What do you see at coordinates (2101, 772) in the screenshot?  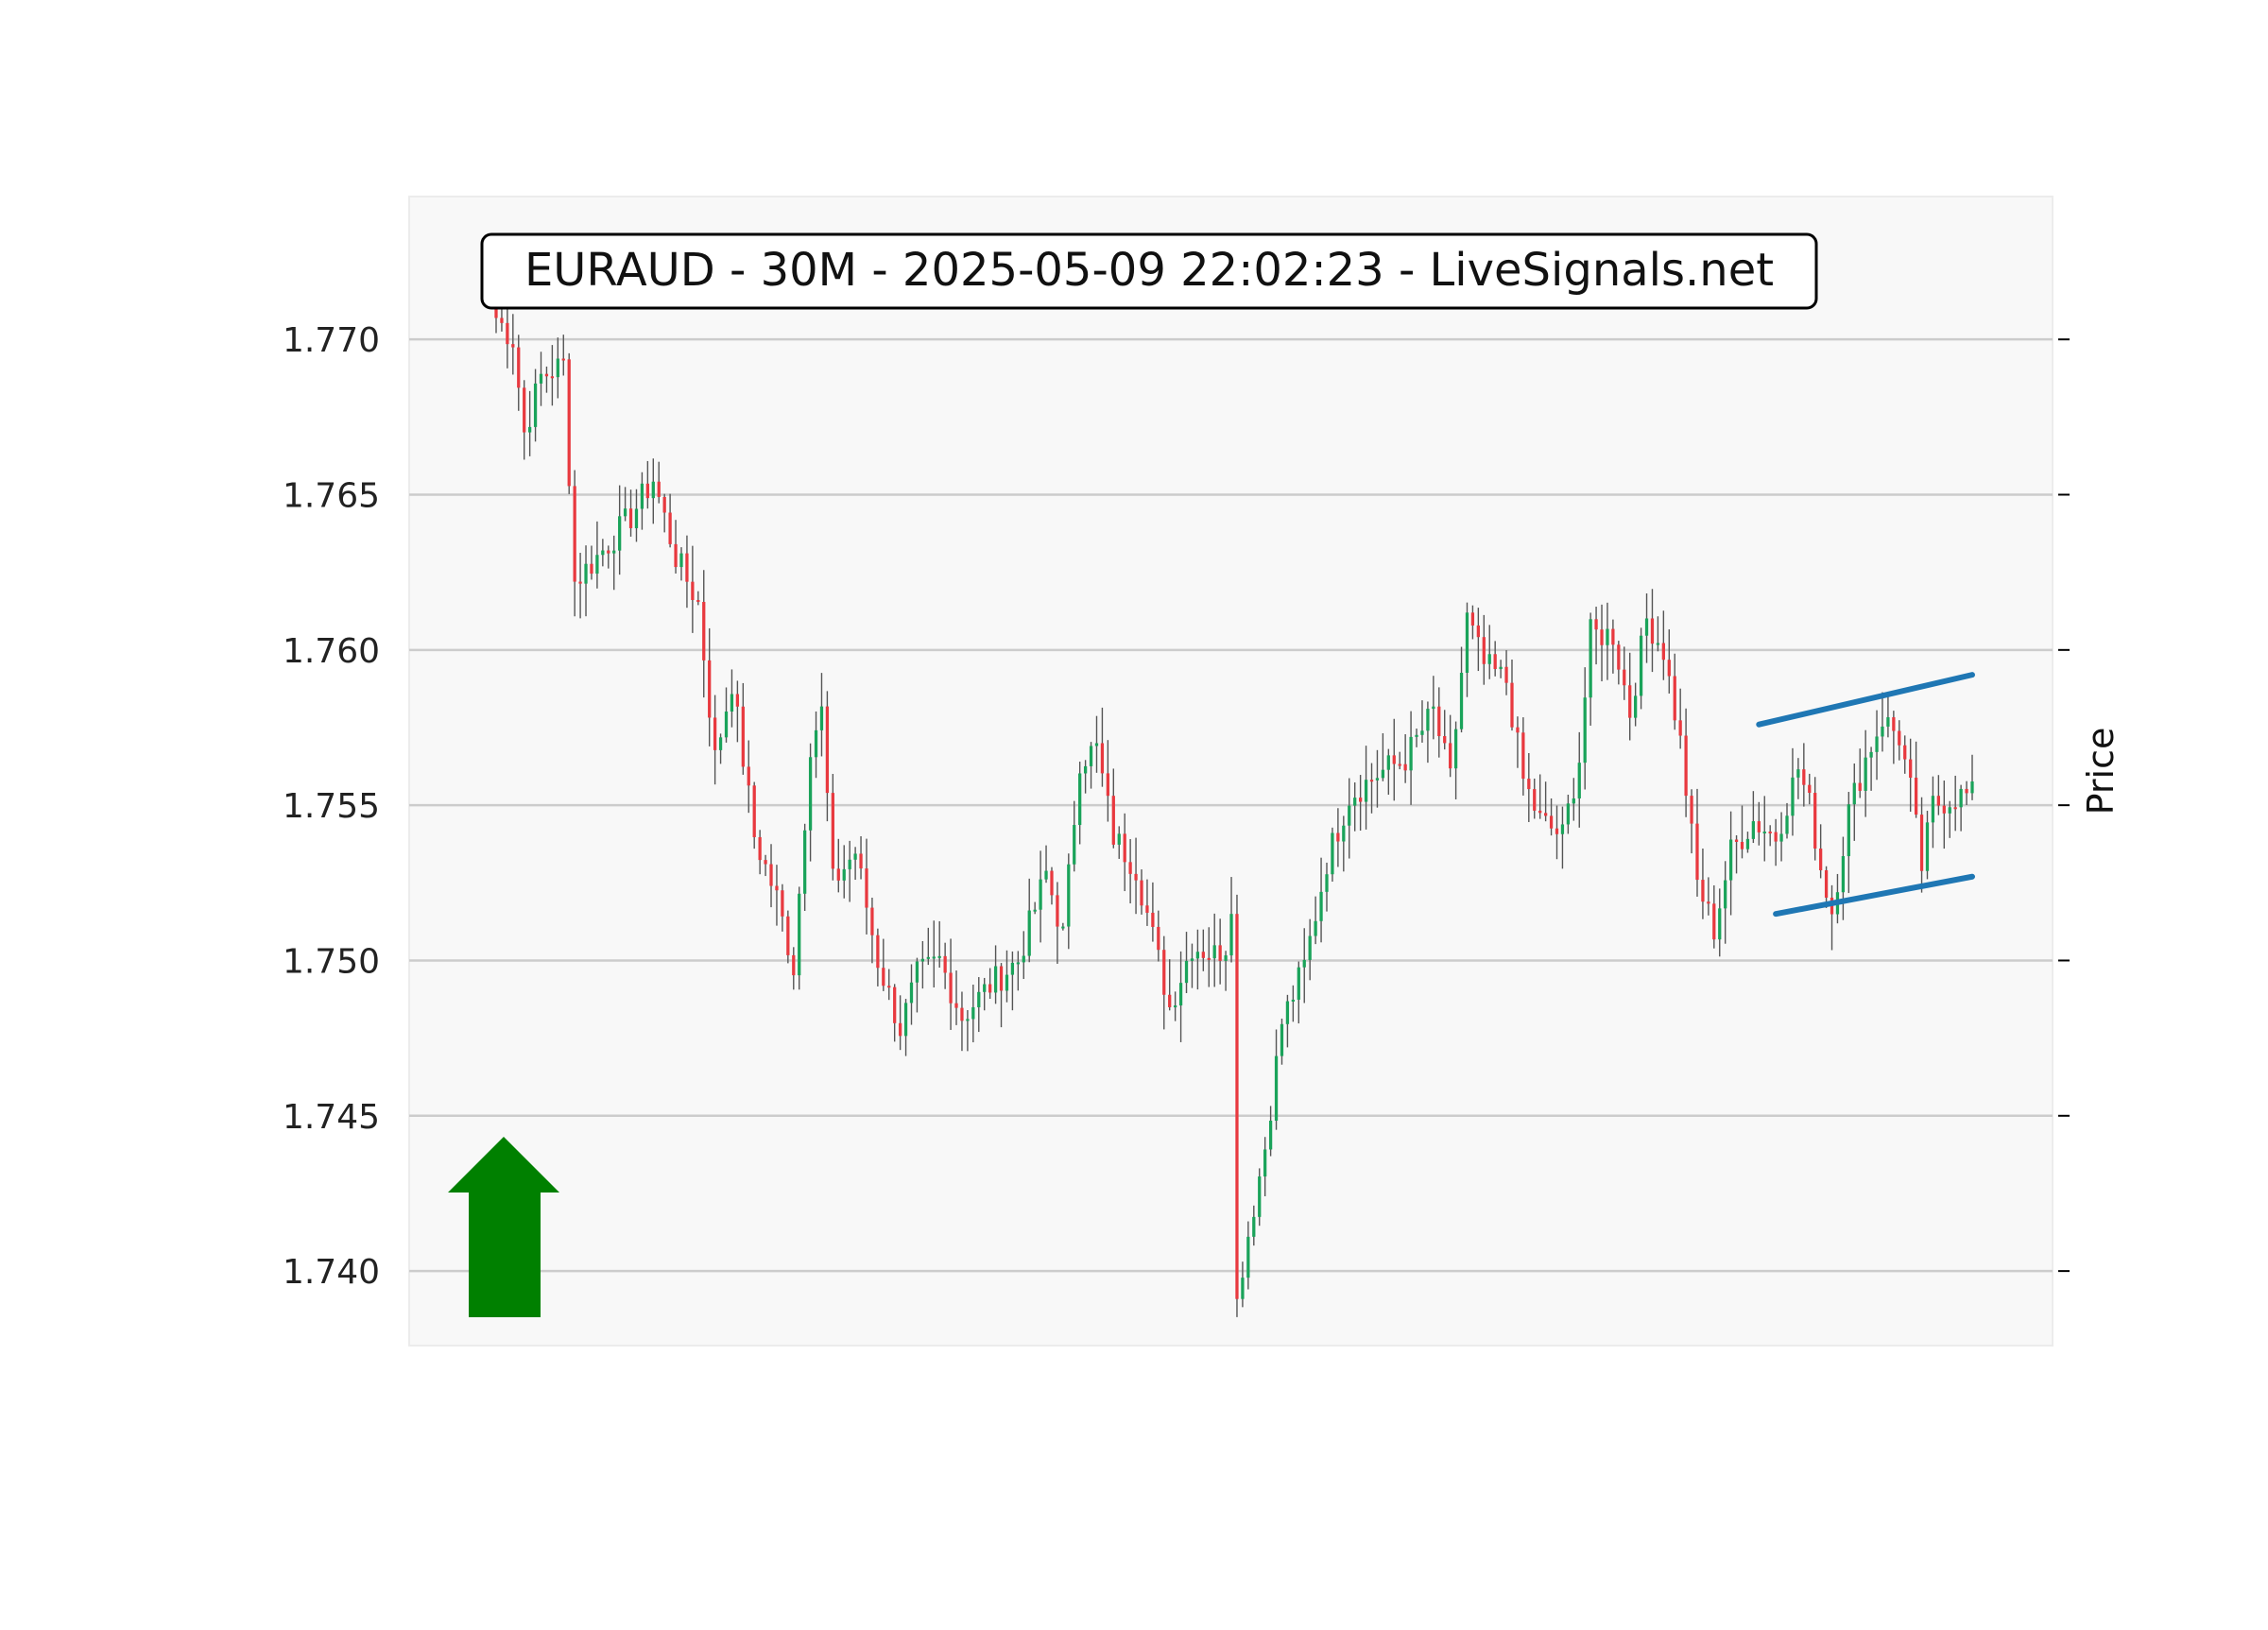 I see `y-axis-label: Price` at bounding box center [2101, 772].